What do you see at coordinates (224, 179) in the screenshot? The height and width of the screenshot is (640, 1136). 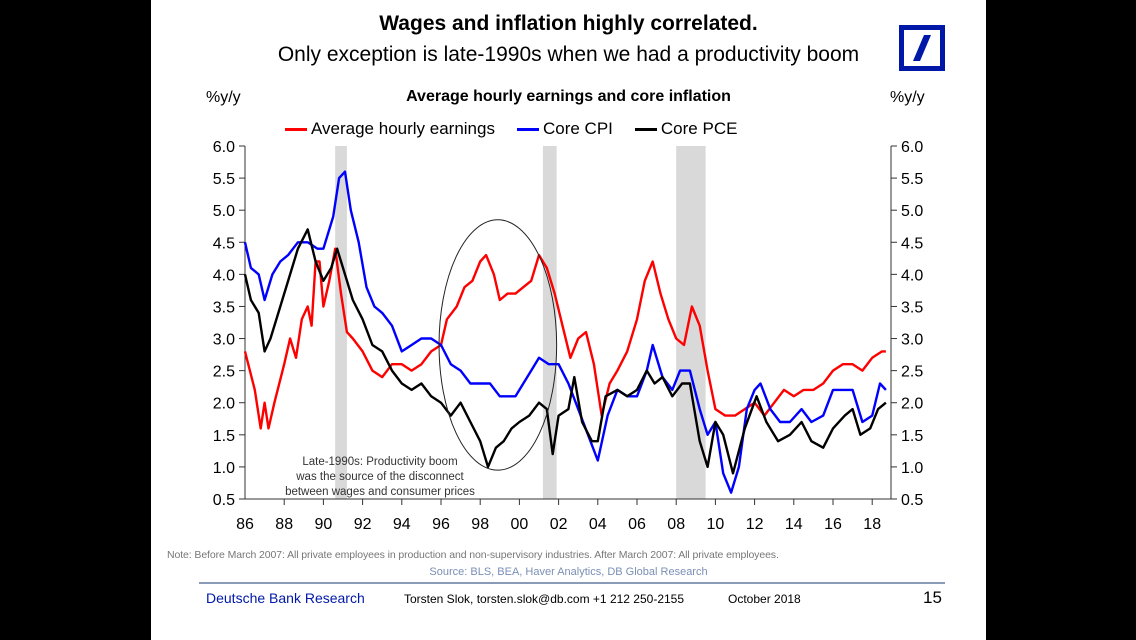 I see `y-tick-label-left: 5.5` at bounding box center [224, 179].